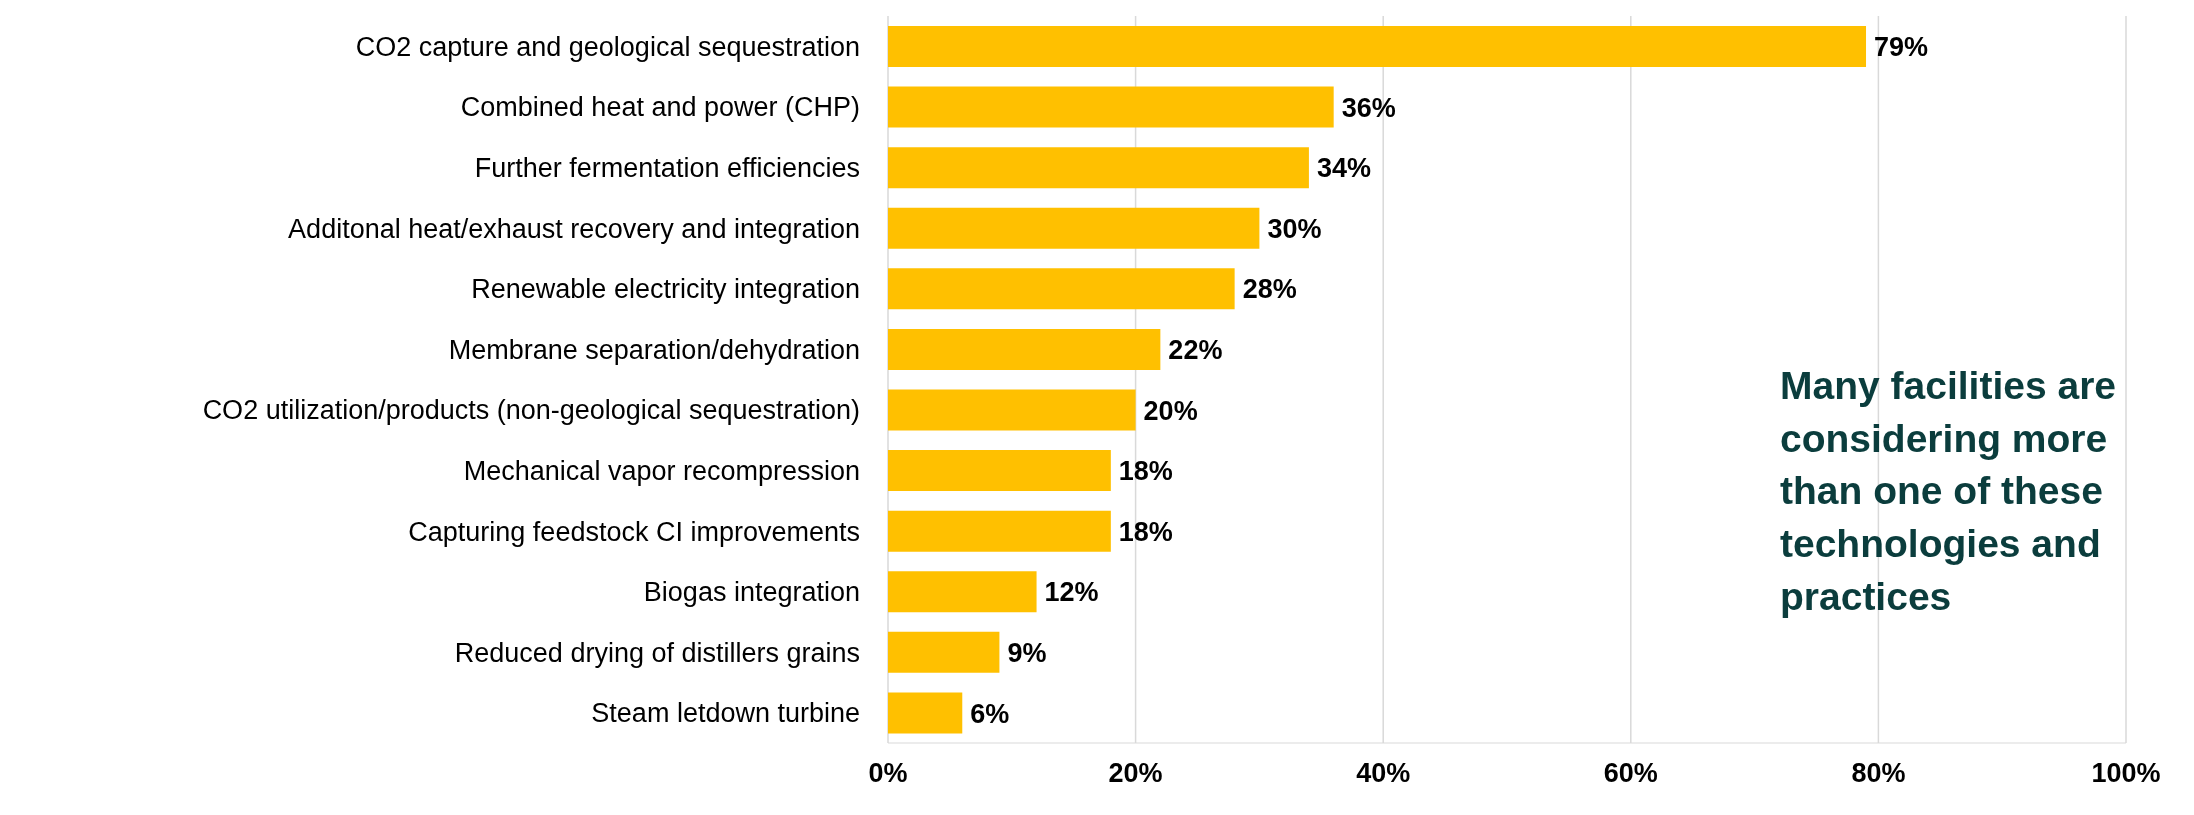  What do you see at coordinates (1269, 289) in the screenshot?
I see `data-label: 28%` at bounding box center [1269, 289].